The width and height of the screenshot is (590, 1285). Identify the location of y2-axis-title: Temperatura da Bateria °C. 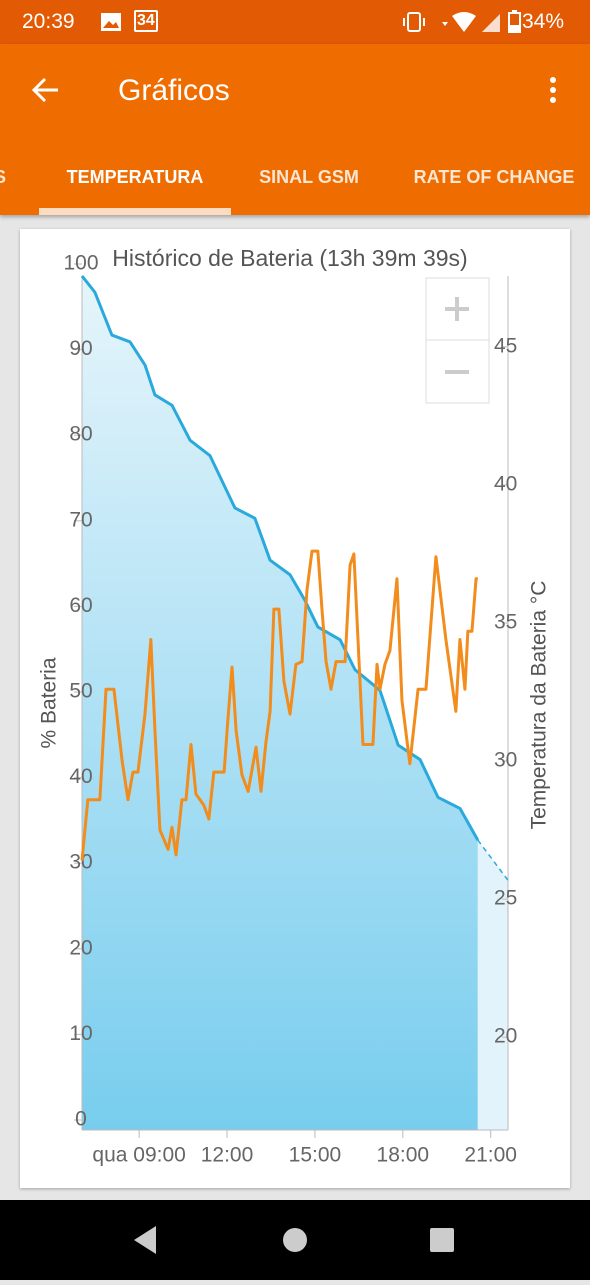
(539, 705).